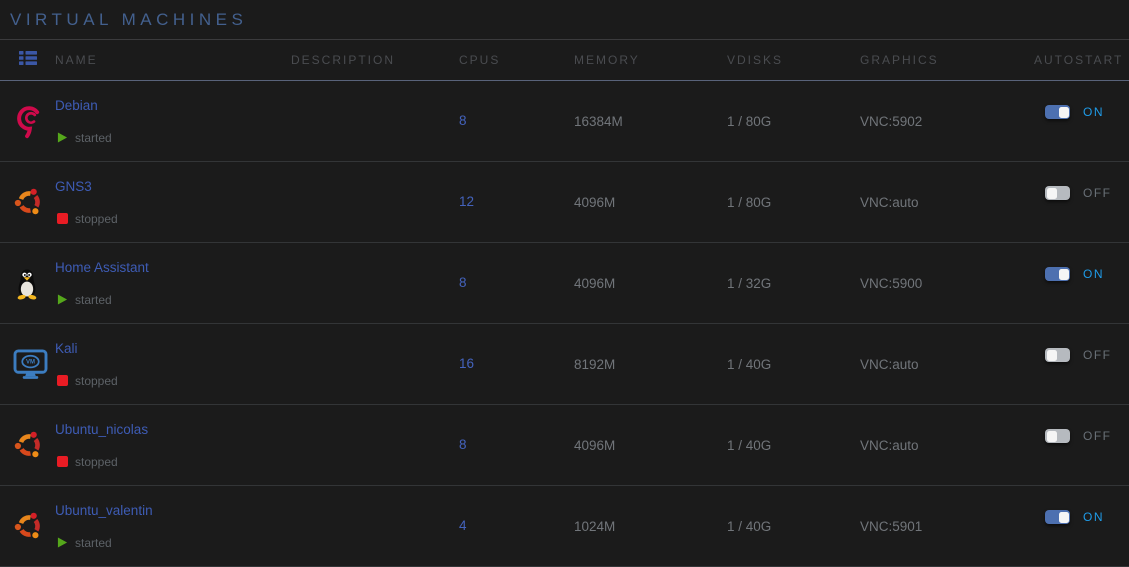 This screenshot has width=1129, height=567. Describe the element at coordinates (891, 121) in the screenshot. I see `vm-graphics: VNC:5902` at that location.